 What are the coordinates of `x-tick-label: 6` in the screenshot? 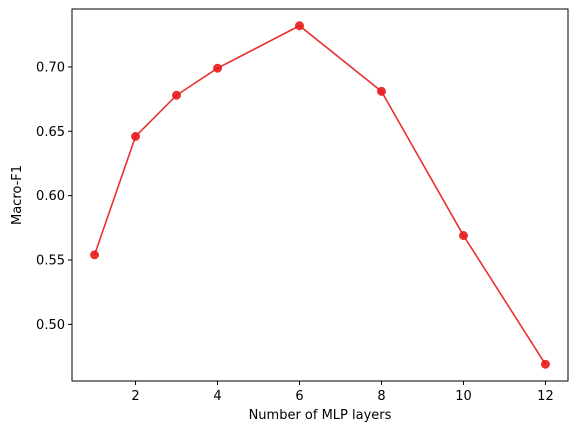 It's located at (299, 396).